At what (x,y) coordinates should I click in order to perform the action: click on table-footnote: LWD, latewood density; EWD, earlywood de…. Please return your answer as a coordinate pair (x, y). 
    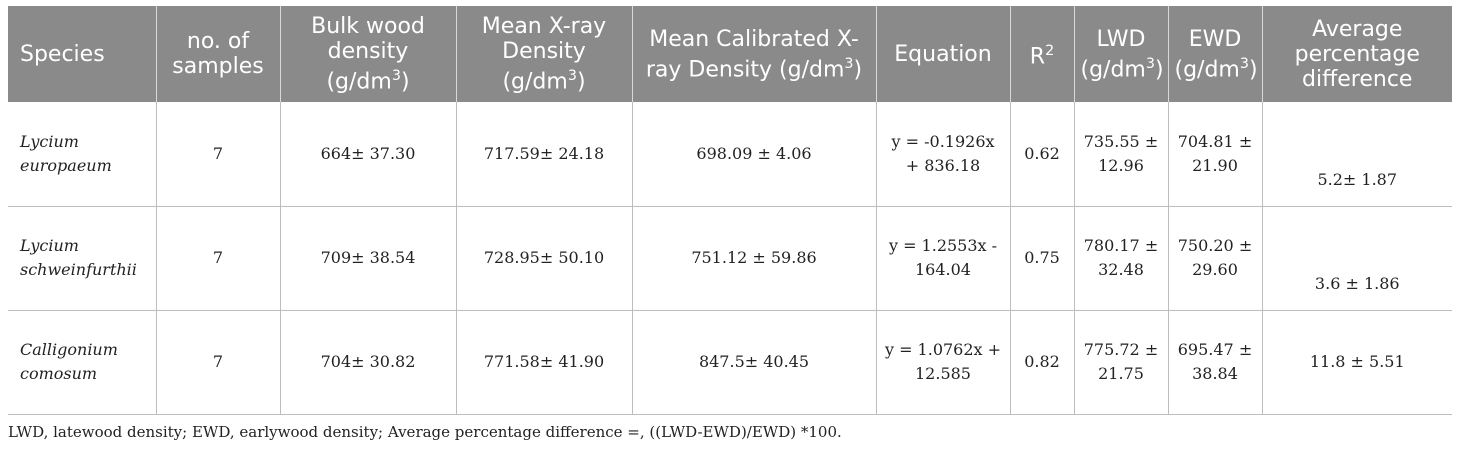
    Looking at the image, I should click on (425, 431).